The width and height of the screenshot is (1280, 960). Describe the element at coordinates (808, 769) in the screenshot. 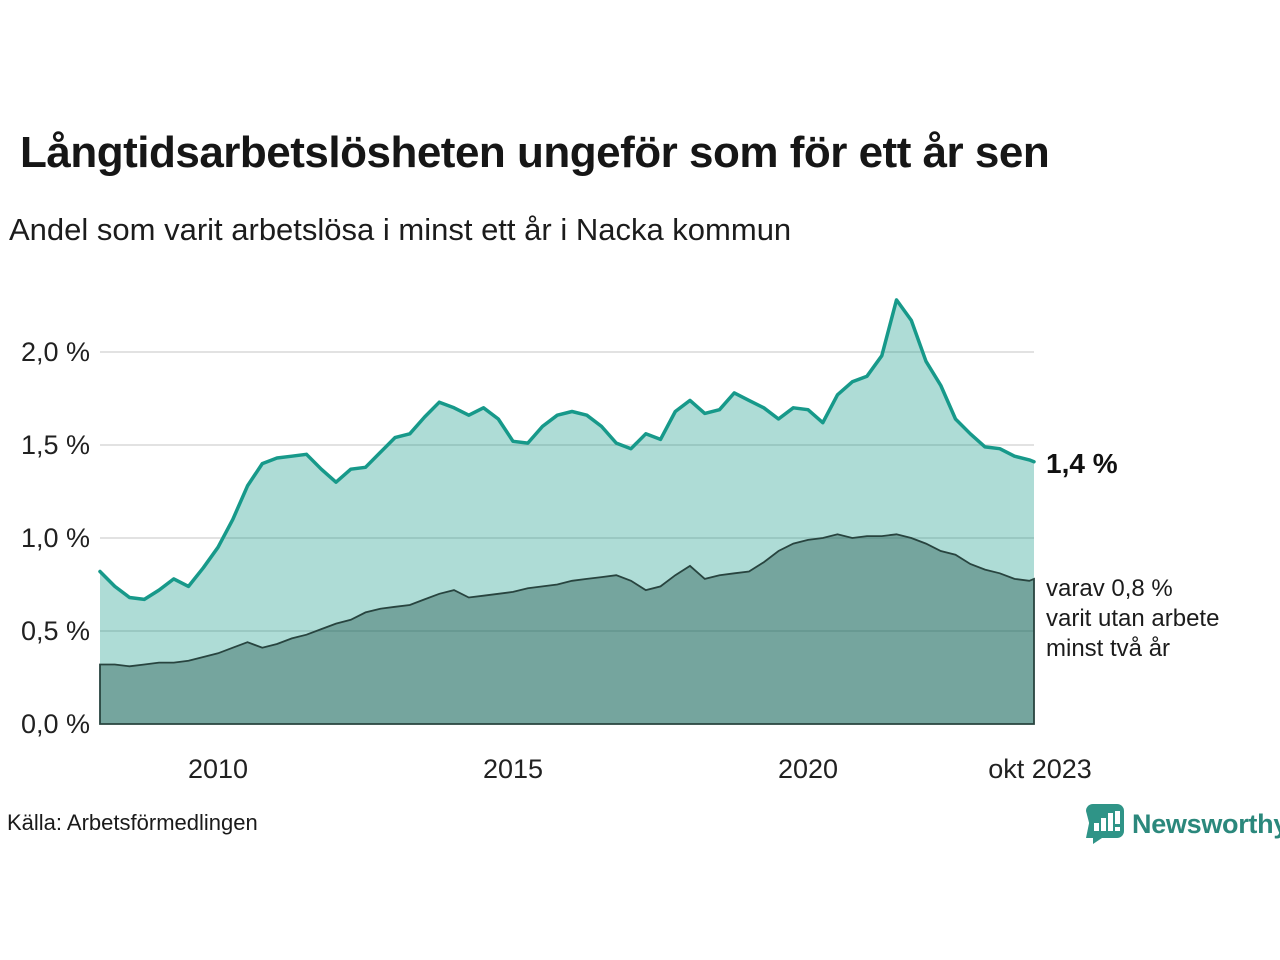

I see `x-axis-label: 2020` at that location.